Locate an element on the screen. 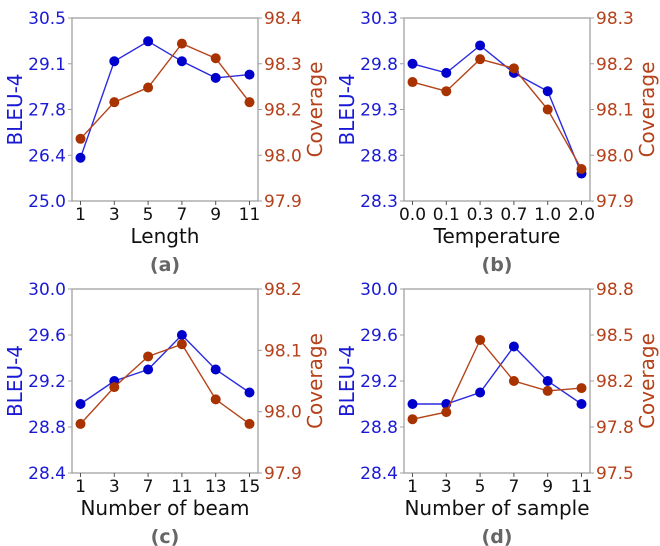 The image size is (660, 546). x-tick-label: 15 is located at coordinates (250, 487).